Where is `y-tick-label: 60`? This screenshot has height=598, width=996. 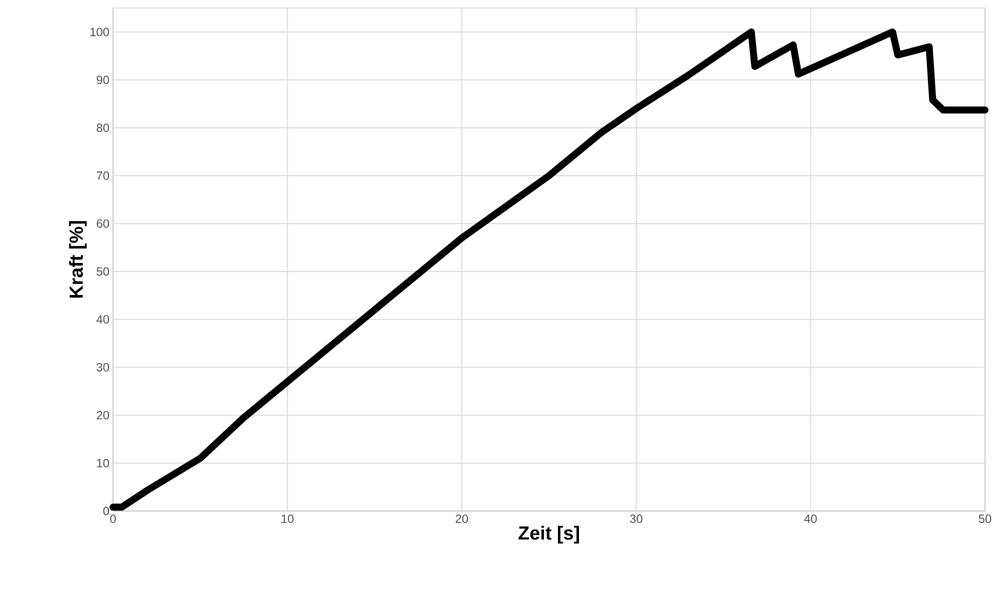 y-tick-label: 60 is located at coordinates (103, 223).